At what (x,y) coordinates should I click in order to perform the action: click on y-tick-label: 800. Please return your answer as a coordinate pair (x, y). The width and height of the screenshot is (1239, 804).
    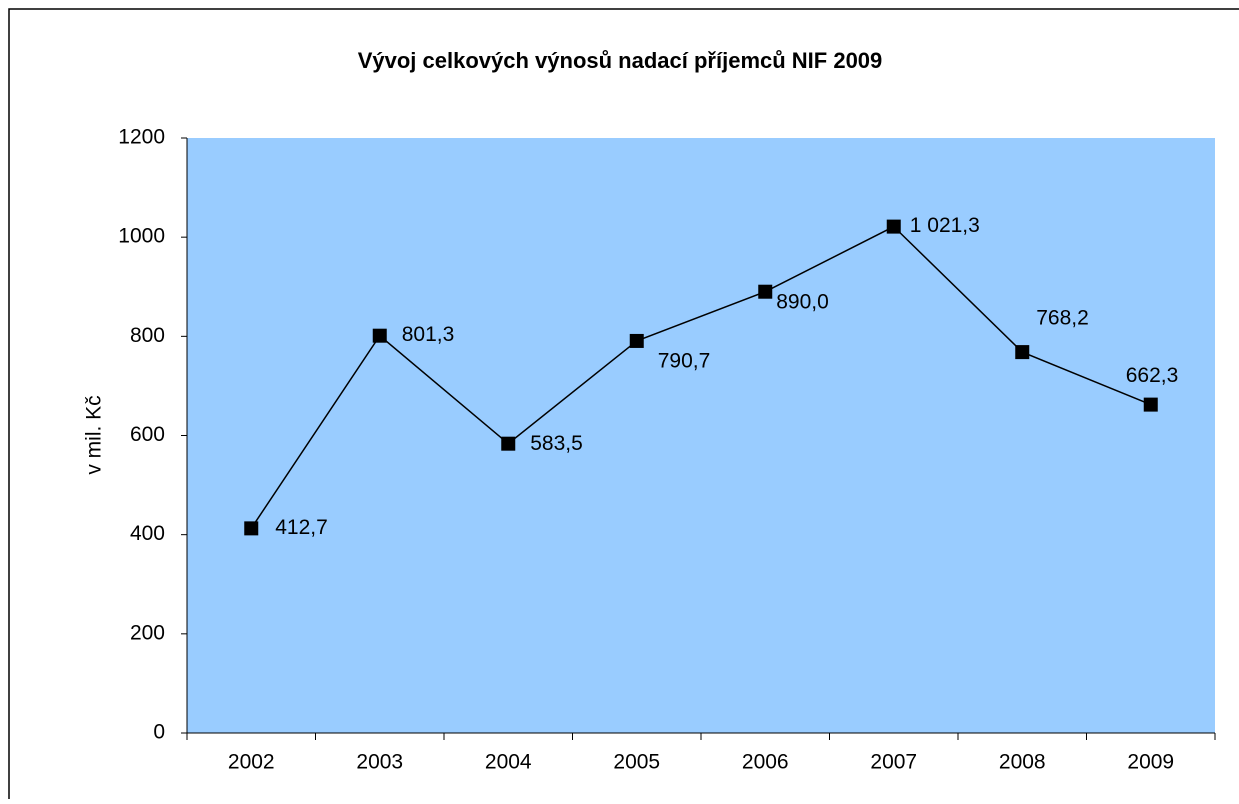
    Looking at the image, I should click on (147, 335).